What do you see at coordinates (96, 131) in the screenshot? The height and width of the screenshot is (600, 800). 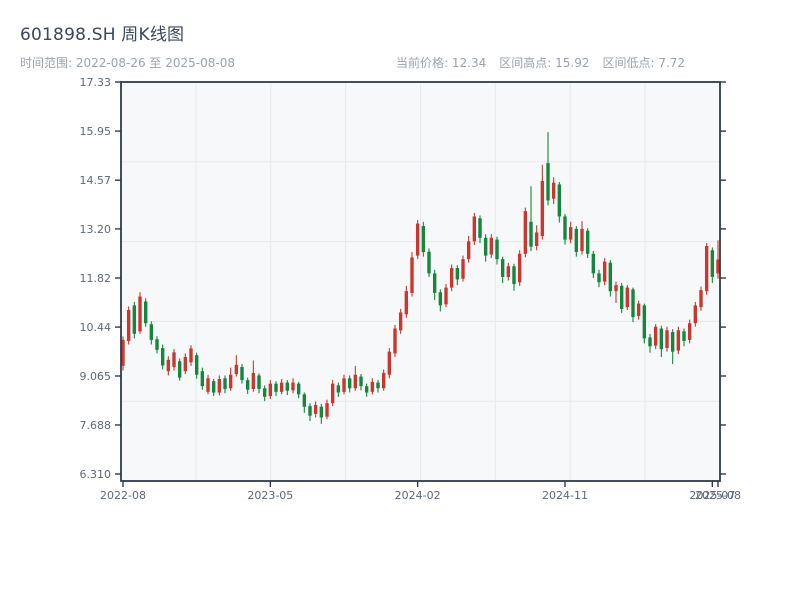 I see `y-tick-label: 15.95` at bounding box center [96, 131].